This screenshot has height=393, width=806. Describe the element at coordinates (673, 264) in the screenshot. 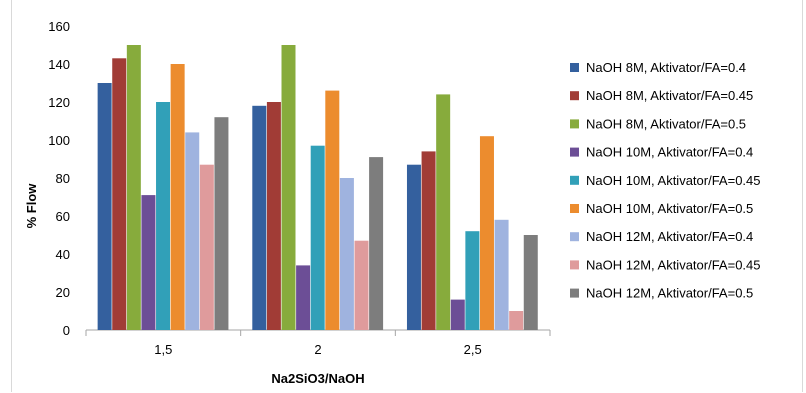

I see `legend-label: NaOH 12M, Aktivator/FA=0.45` at that location.